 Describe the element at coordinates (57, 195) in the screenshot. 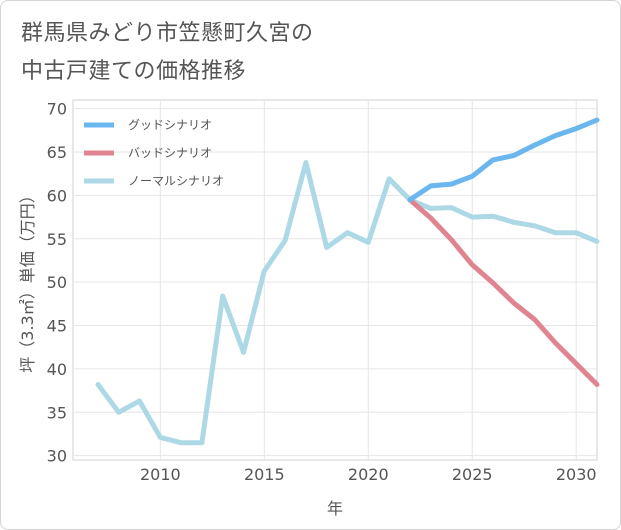

I see `y-tick-label: 60` at that location.